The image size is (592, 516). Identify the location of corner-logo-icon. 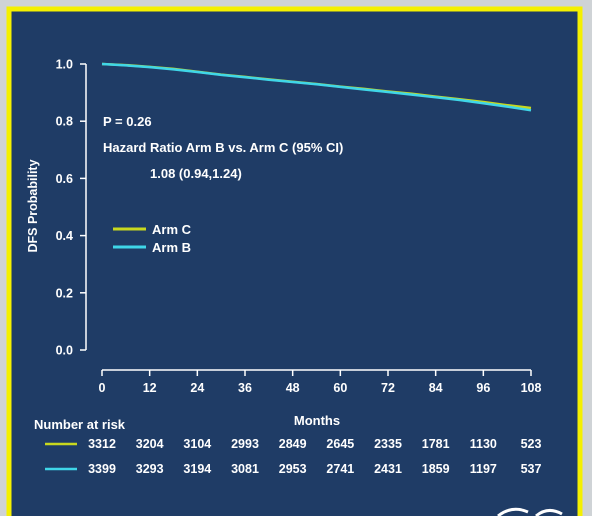
(530, 511).